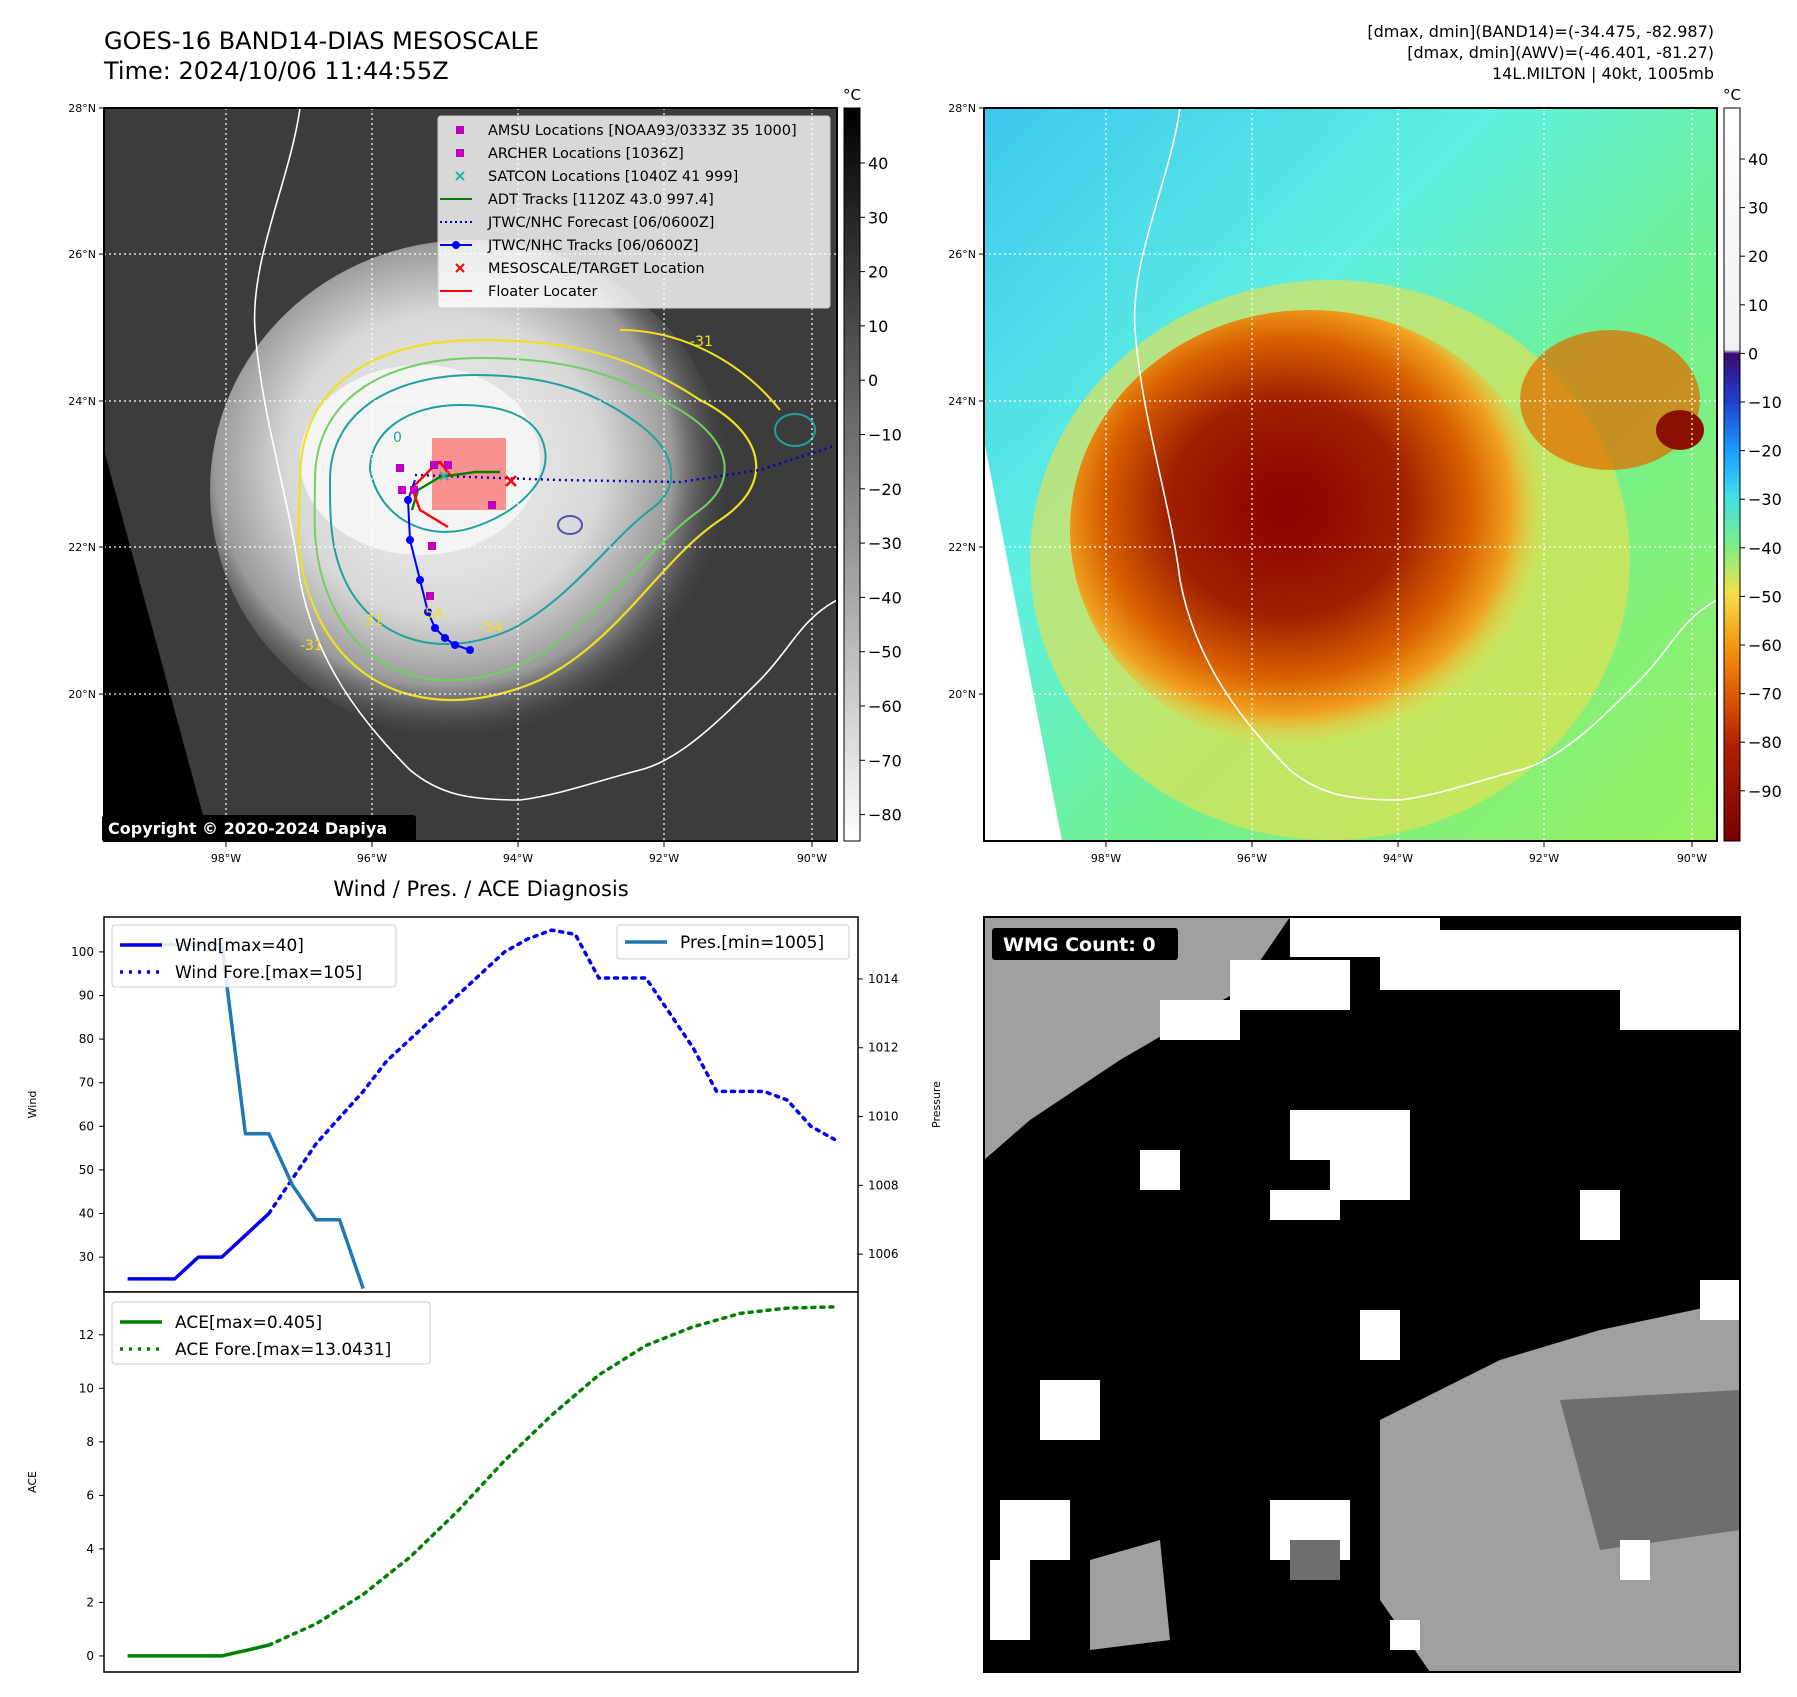 The image size is (1797, 1697). What do you see at coordinates (226, 858) in the screenshot?
I see `ir-lon-label: 98°W` at bounding box center [226, 858].